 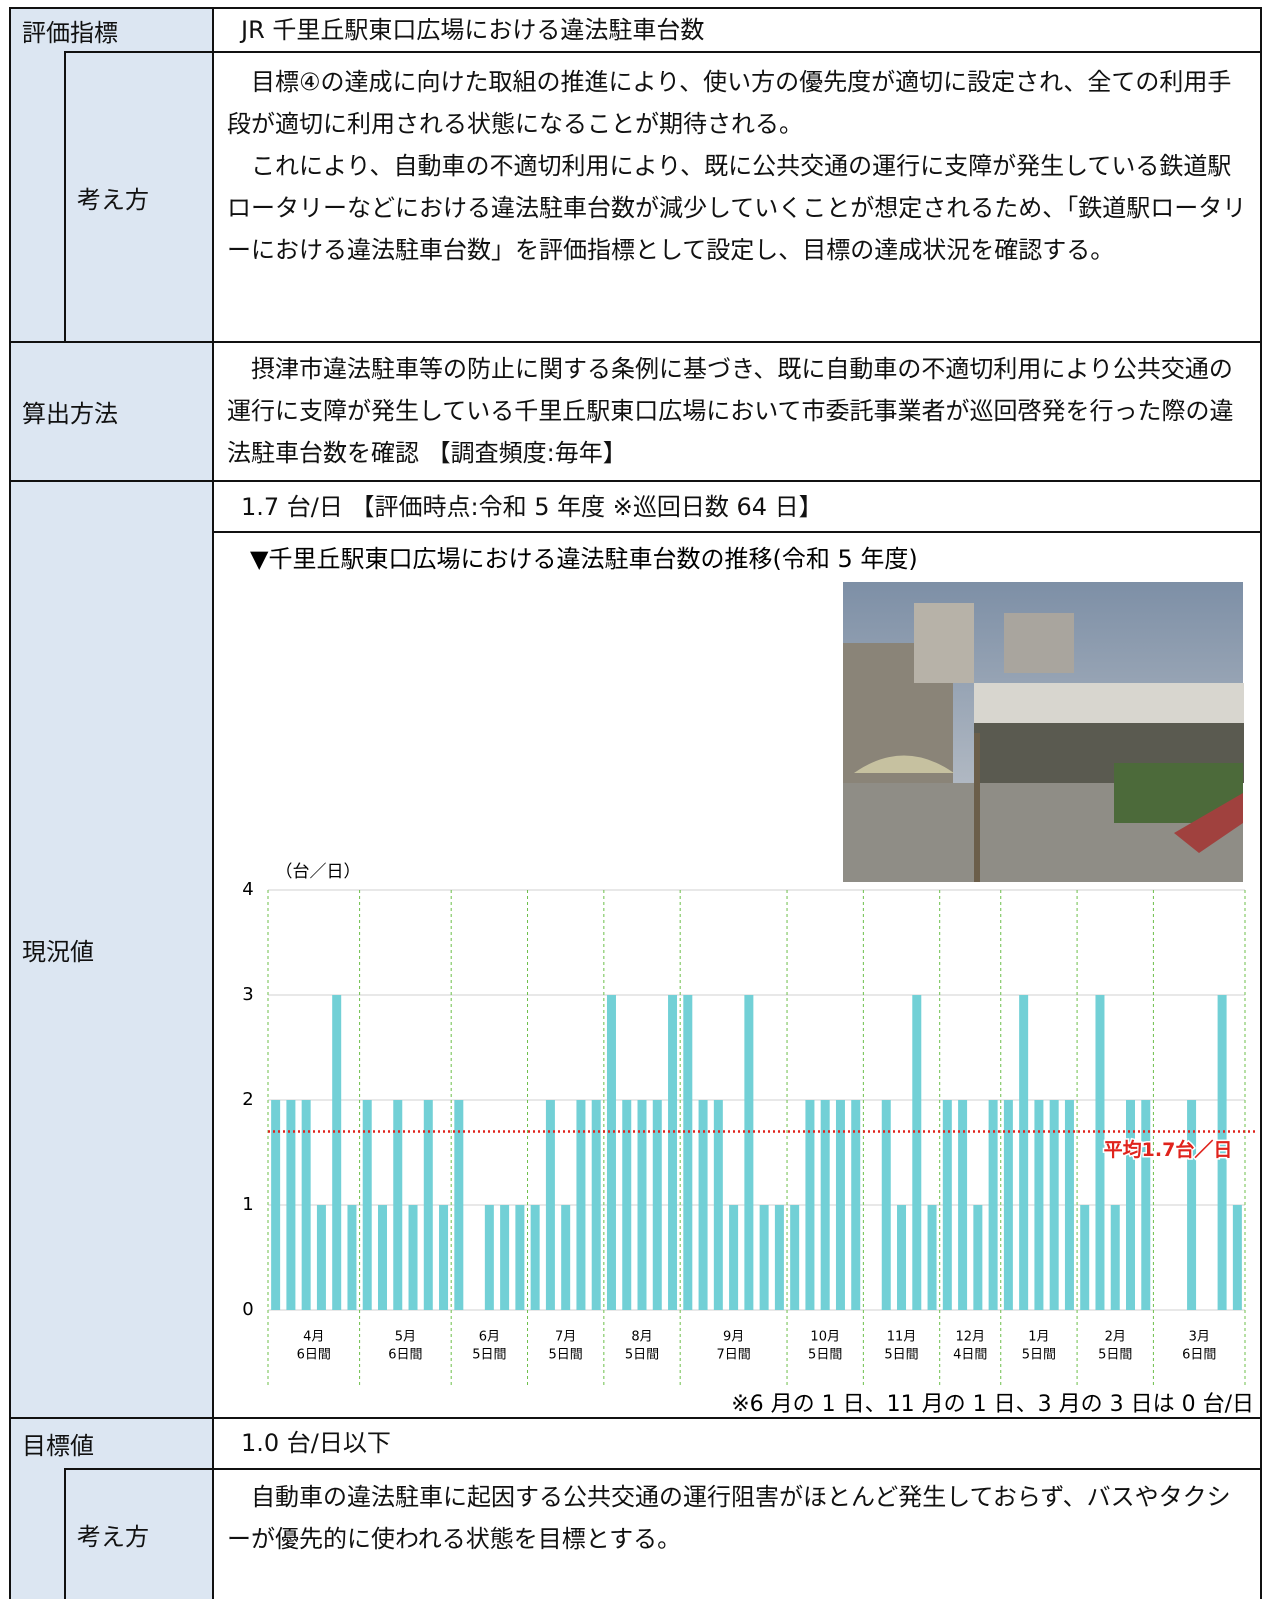 I want to click on label-text: 評価指標, so click(x=70, y=32).